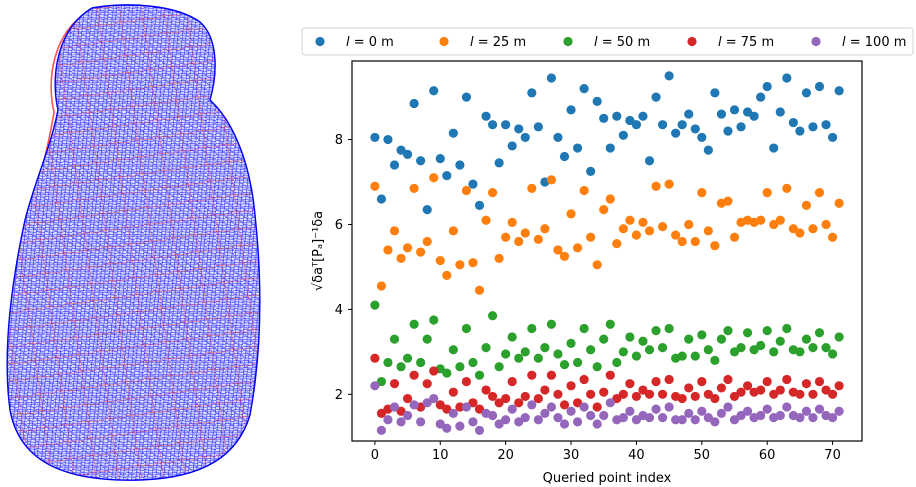  What do you see at coordinates (339, 310) in the screenshot?
I see `y-tick-label: 4` at bounding box center [339, 310].